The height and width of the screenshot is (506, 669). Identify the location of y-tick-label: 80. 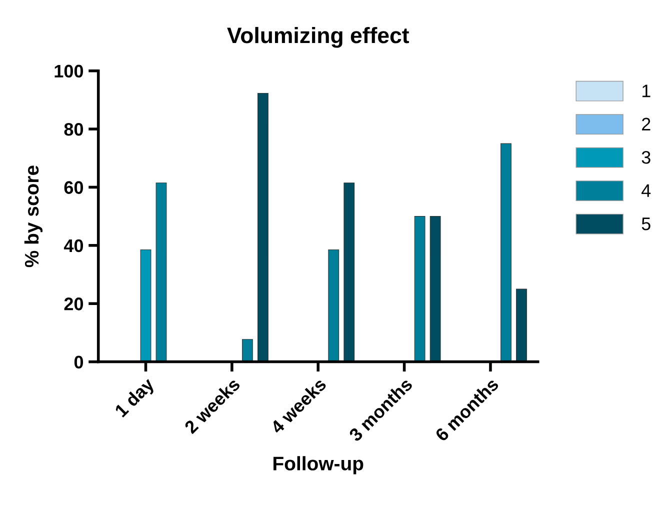
(74, 129).